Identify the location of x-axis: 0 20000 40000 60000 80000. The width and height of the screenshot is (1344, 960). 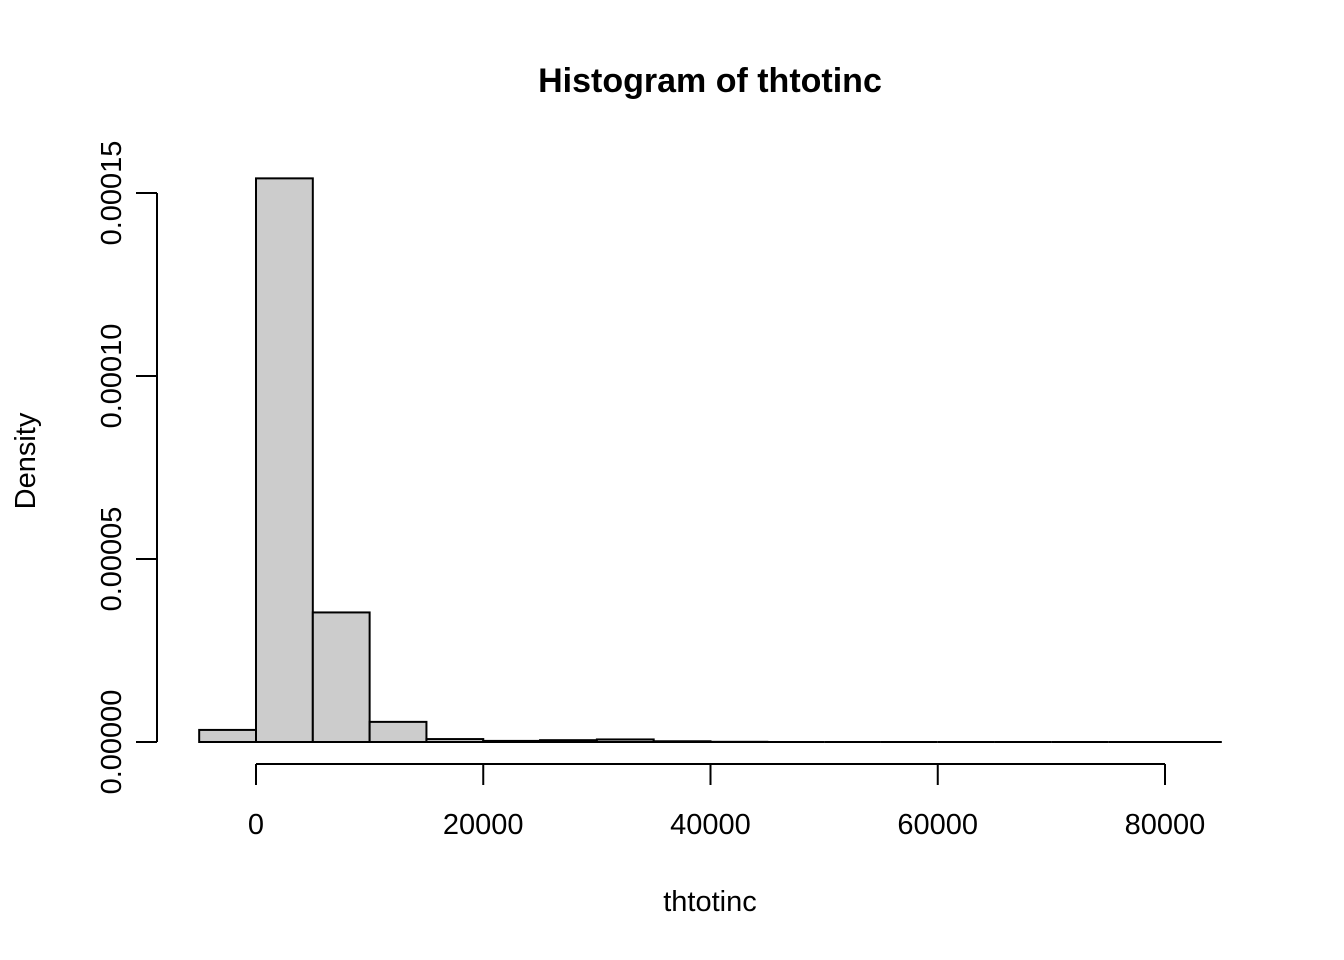
(727, 802).